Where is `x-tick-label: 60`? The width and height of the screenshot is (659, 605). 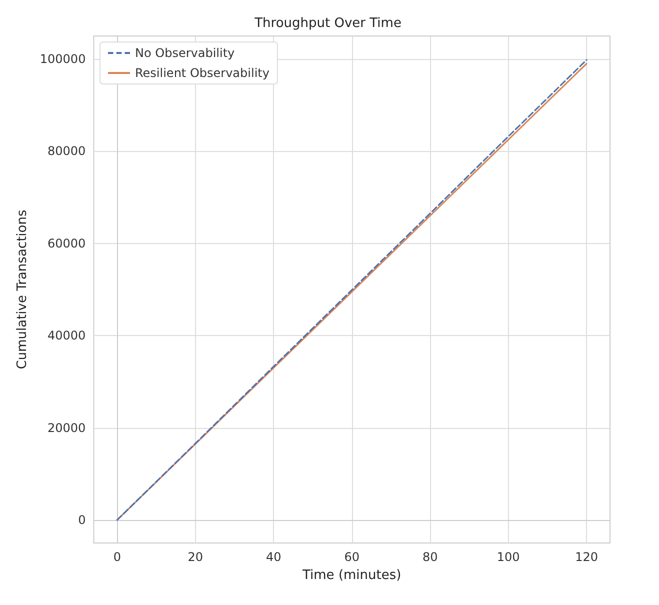 x-tick-label: 60 is located at coordinates (352, 557).